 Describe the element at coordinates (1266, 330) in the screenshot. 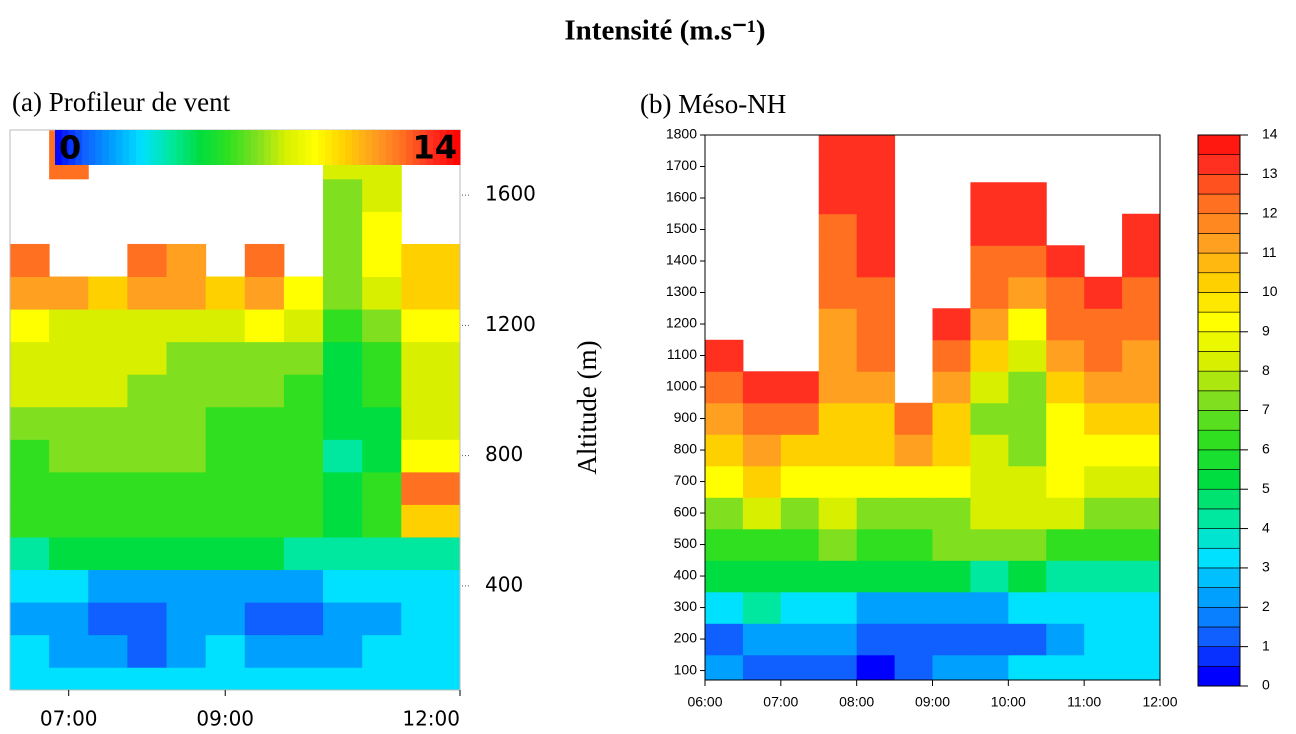

I see `colorbar-label: 9` at that location.